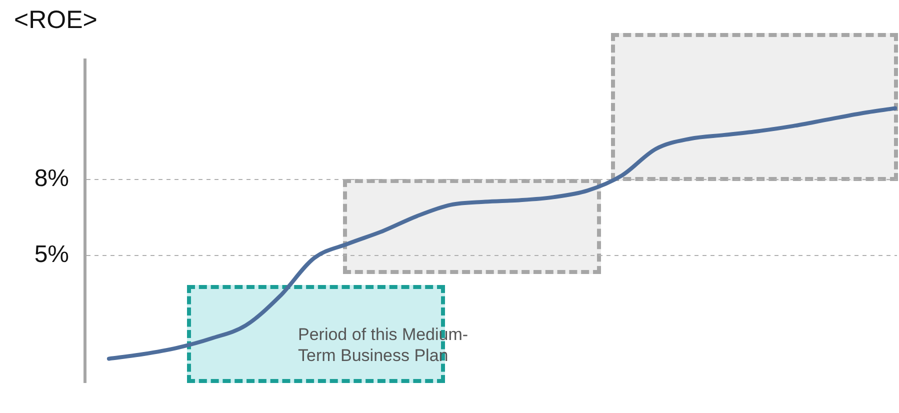 Image resolution: width=899 pixels, height=413 pixels. What do you see at coordinates (51, 254) in the screenshot?
I see `y-tick-label: 5%` at bounding box center [51, 254].